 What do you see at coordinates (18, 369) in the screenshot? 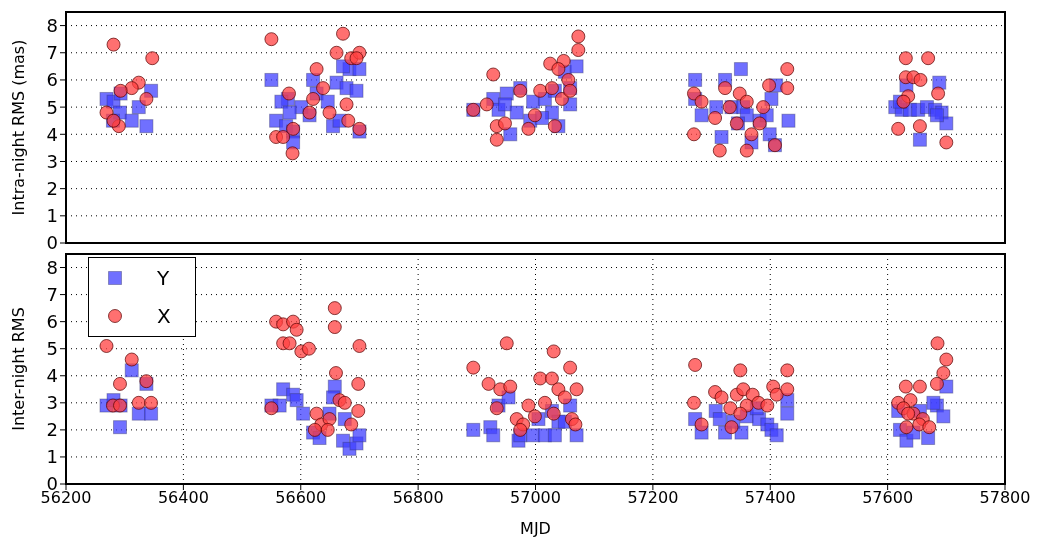
I see `y-axis-title: Inter-night RMS` at bounding box center [18, 369].